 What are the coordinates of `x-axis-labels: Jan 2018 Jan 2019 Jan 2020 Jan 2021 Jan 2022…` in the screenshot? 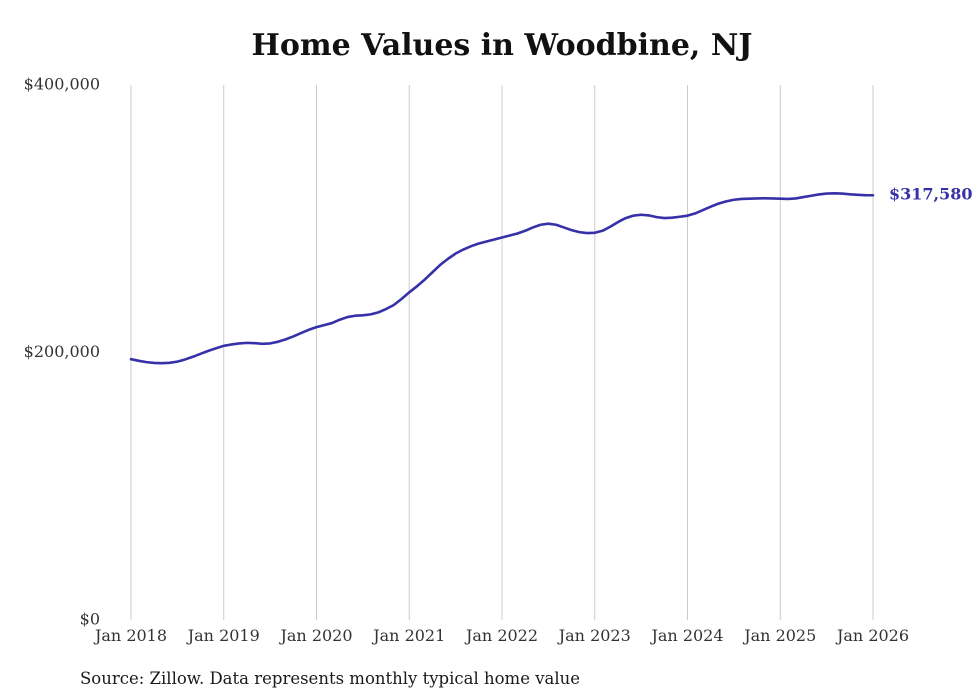 It's located at (501, 635).